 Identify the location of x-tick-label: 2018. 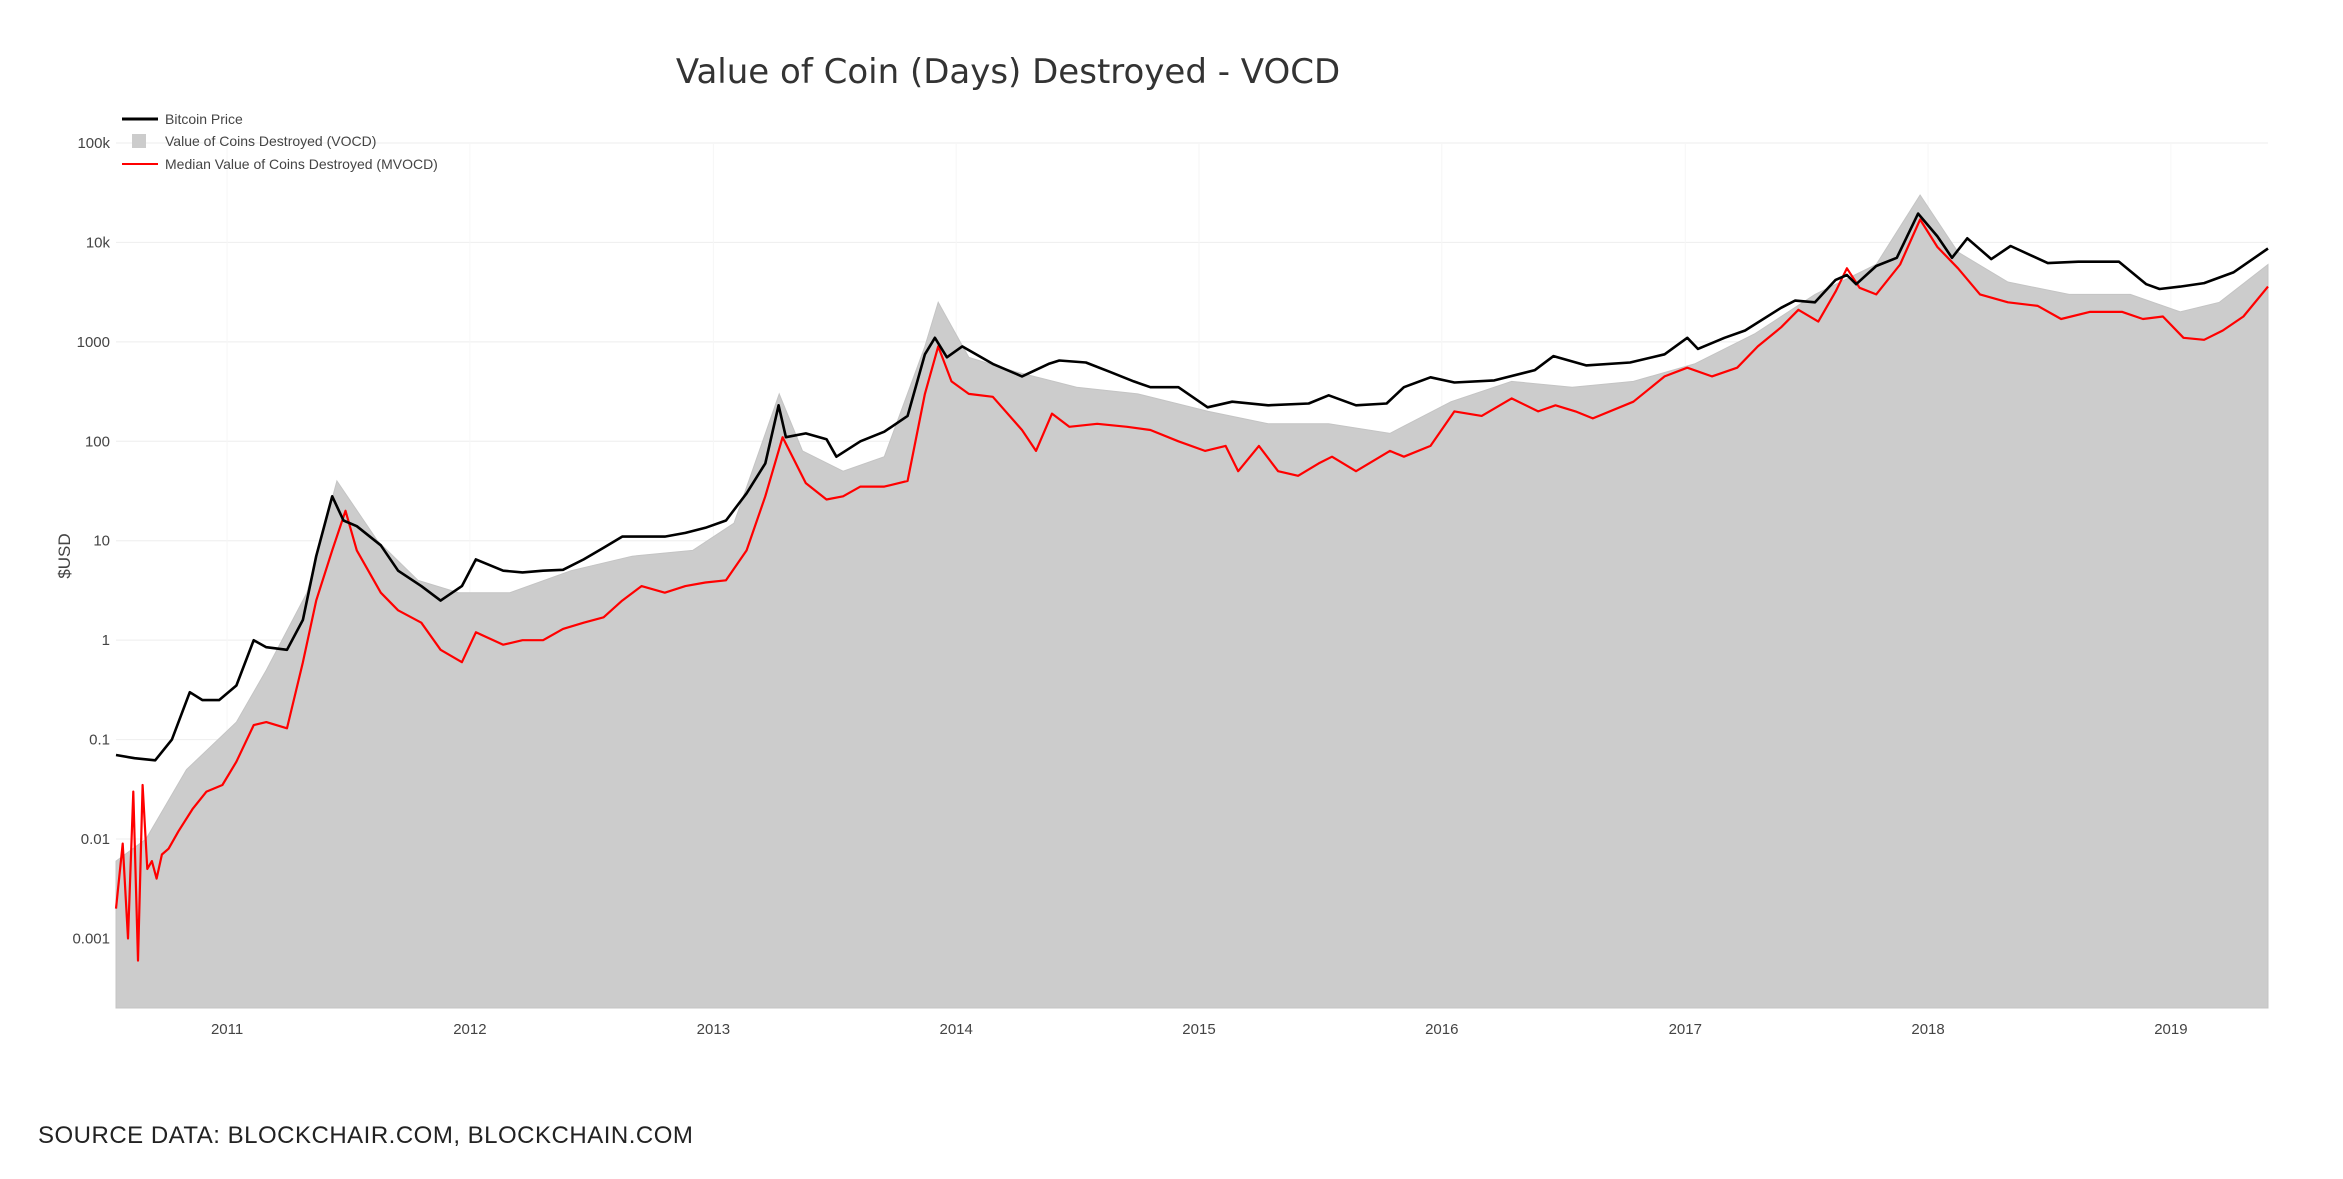
(1927, 1029).